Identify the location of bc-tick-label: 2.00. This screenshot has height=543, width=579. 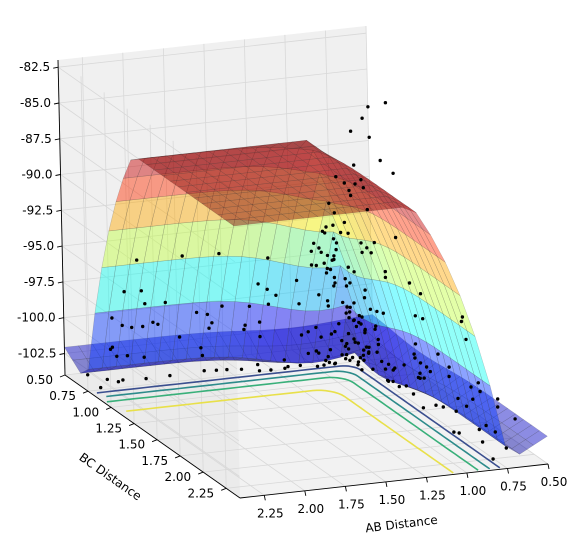
(177, 477).